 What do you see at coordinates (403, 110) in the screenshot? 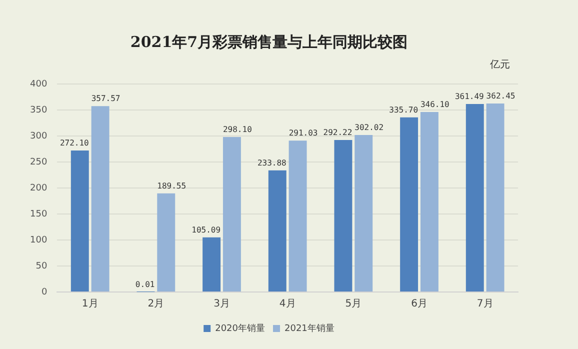
I see `data-label: 335.70` at bounding box center [403, 110].